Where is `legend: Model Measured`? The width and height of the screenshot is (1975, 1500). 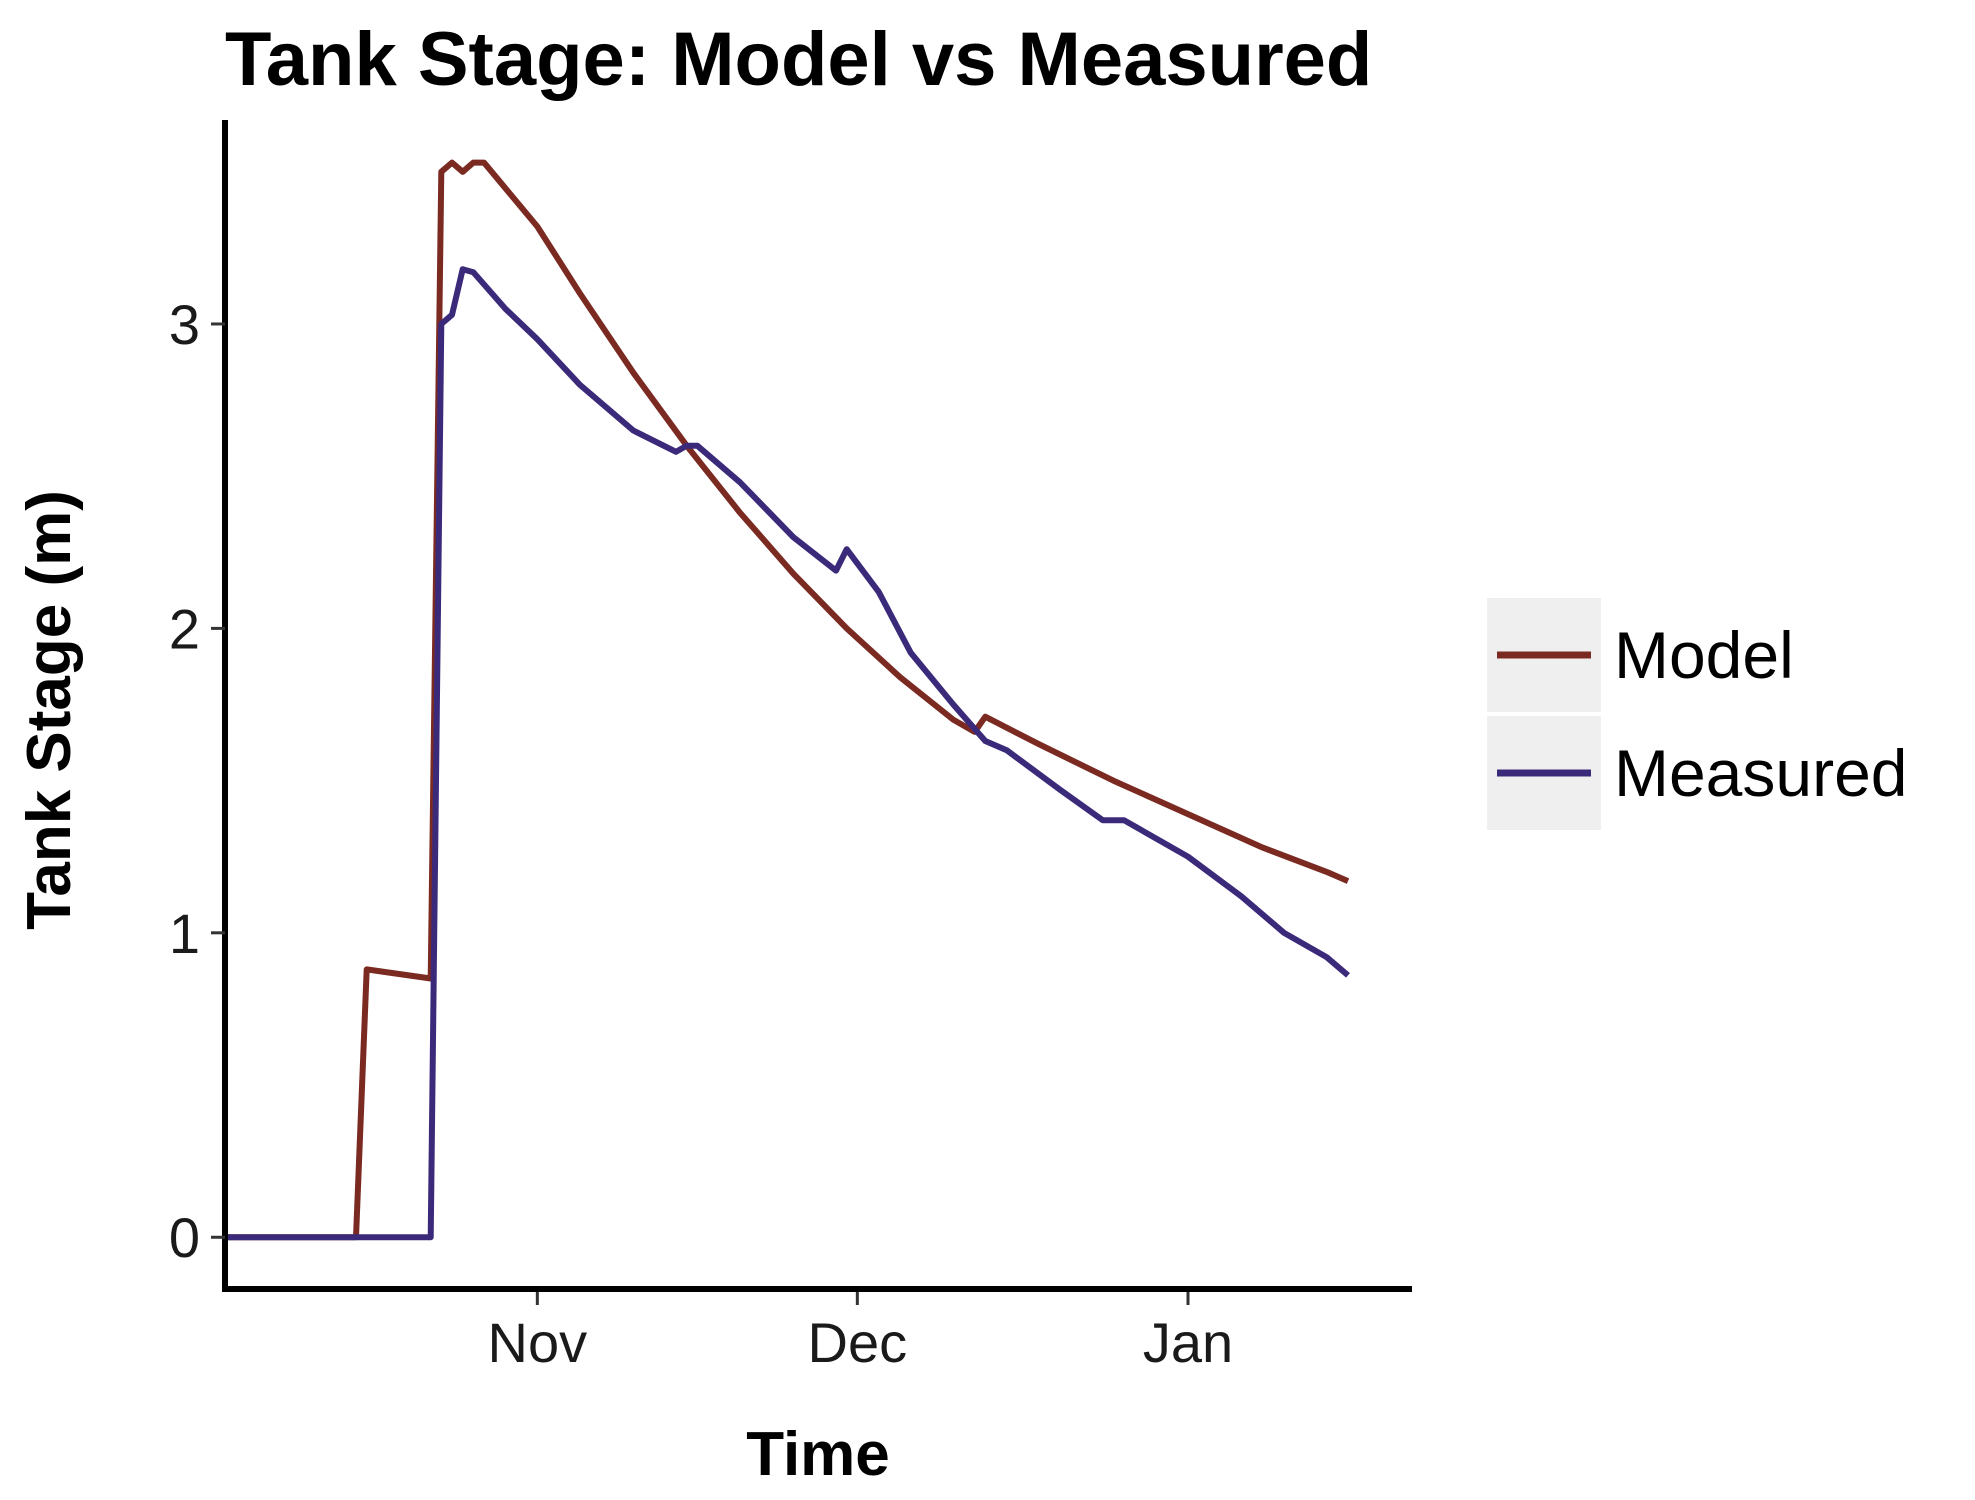
legend: Model Measured is located at coordinates (1697, 714).